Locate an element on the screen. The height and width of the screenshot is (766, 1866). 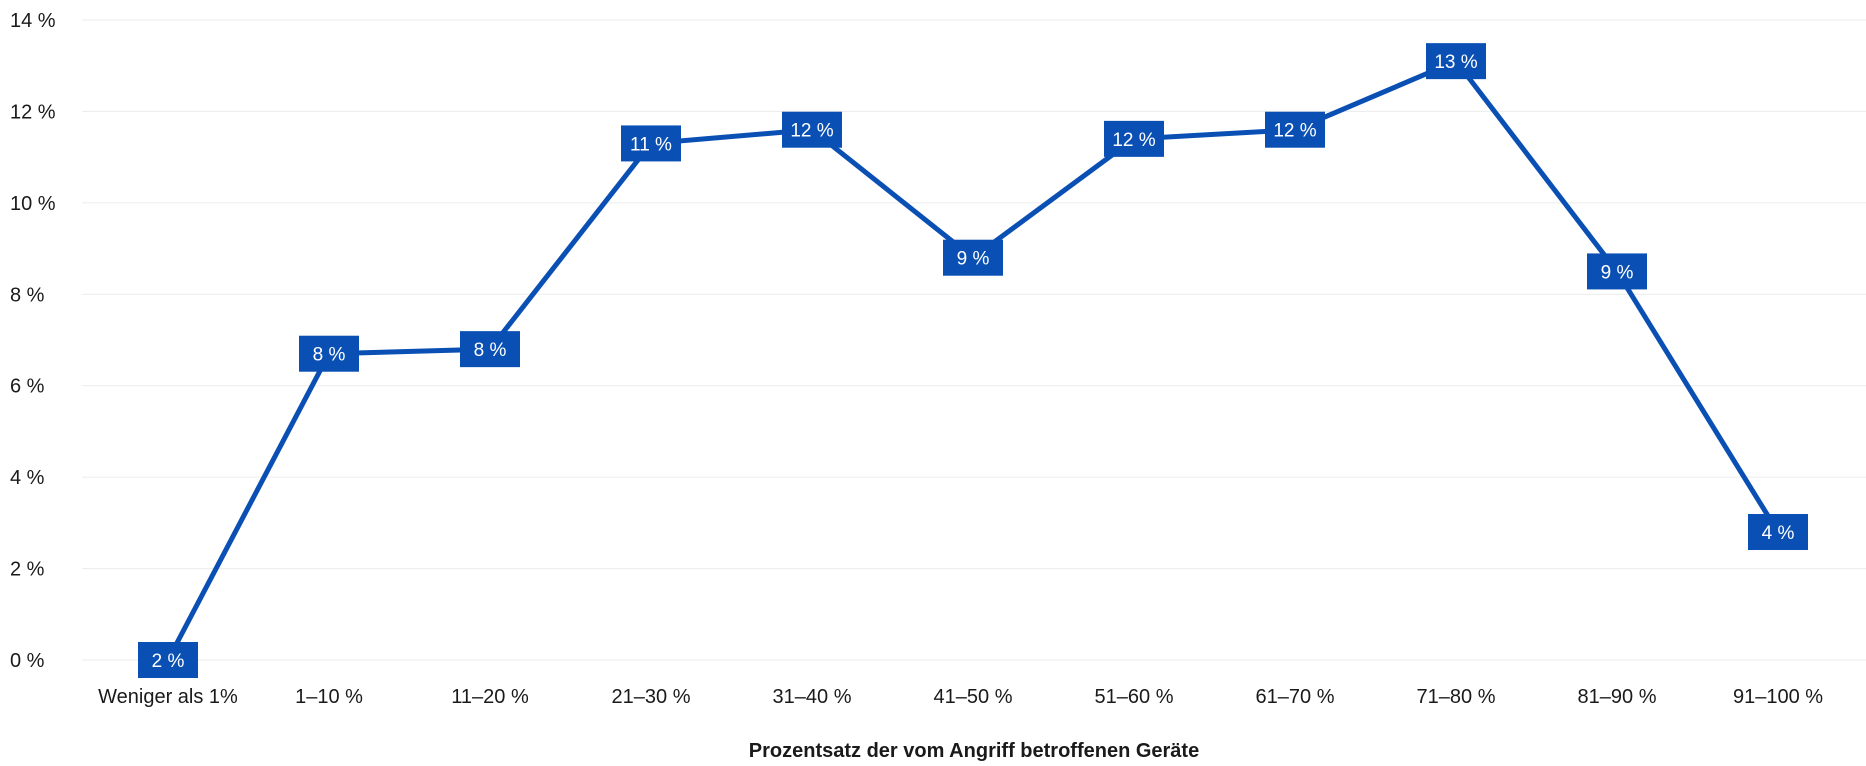
data-point: 2 % is located at coordinates (168, 660).